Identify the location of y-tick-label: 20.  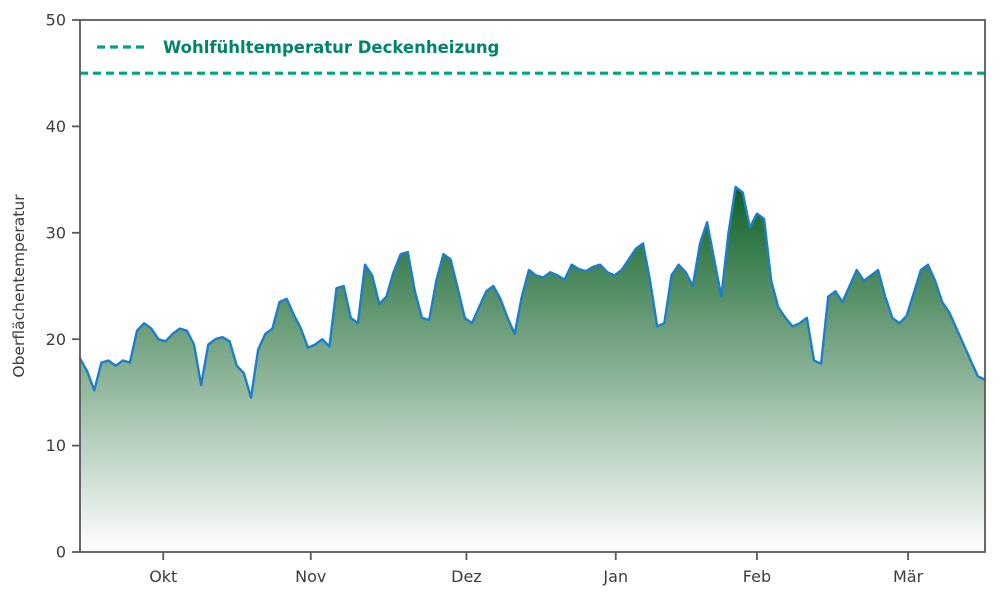
(56, 339).